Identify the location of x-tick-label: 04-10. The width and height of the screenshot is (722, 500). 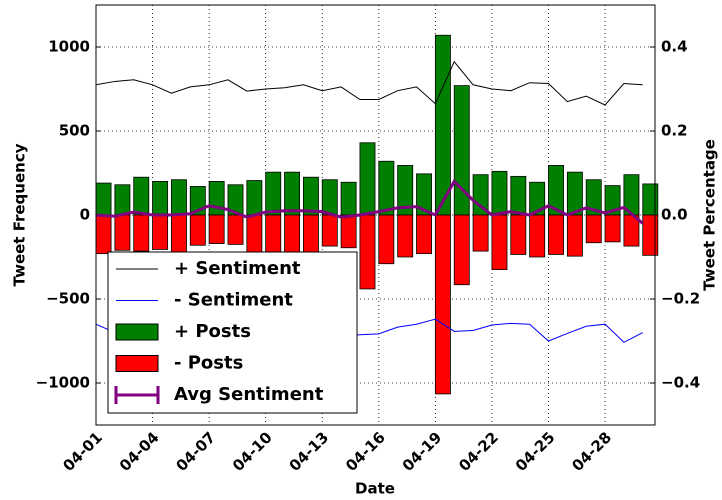
(252, 451).